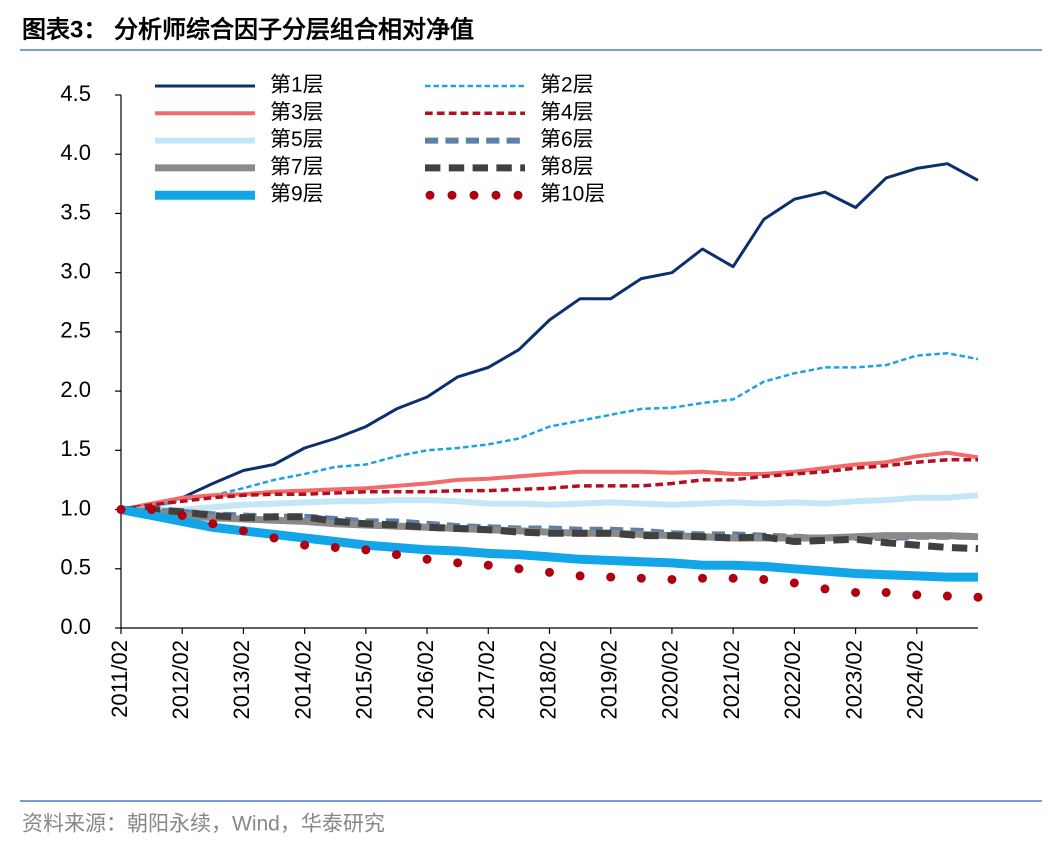  Describe the element at coordinates (792, 680) in the screenshot. I see `x-tick-label: 2022/02` at that location.